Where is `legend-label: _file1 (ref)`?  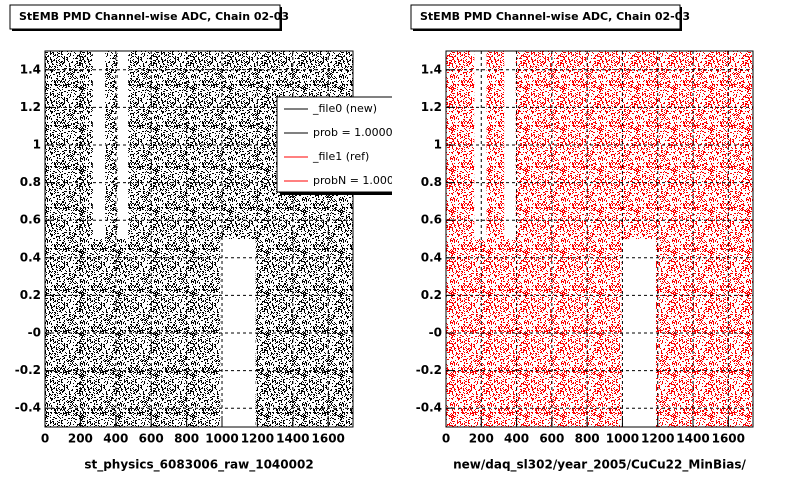
legend-label: _file1 (ref) is located at coordinates (340, 156).